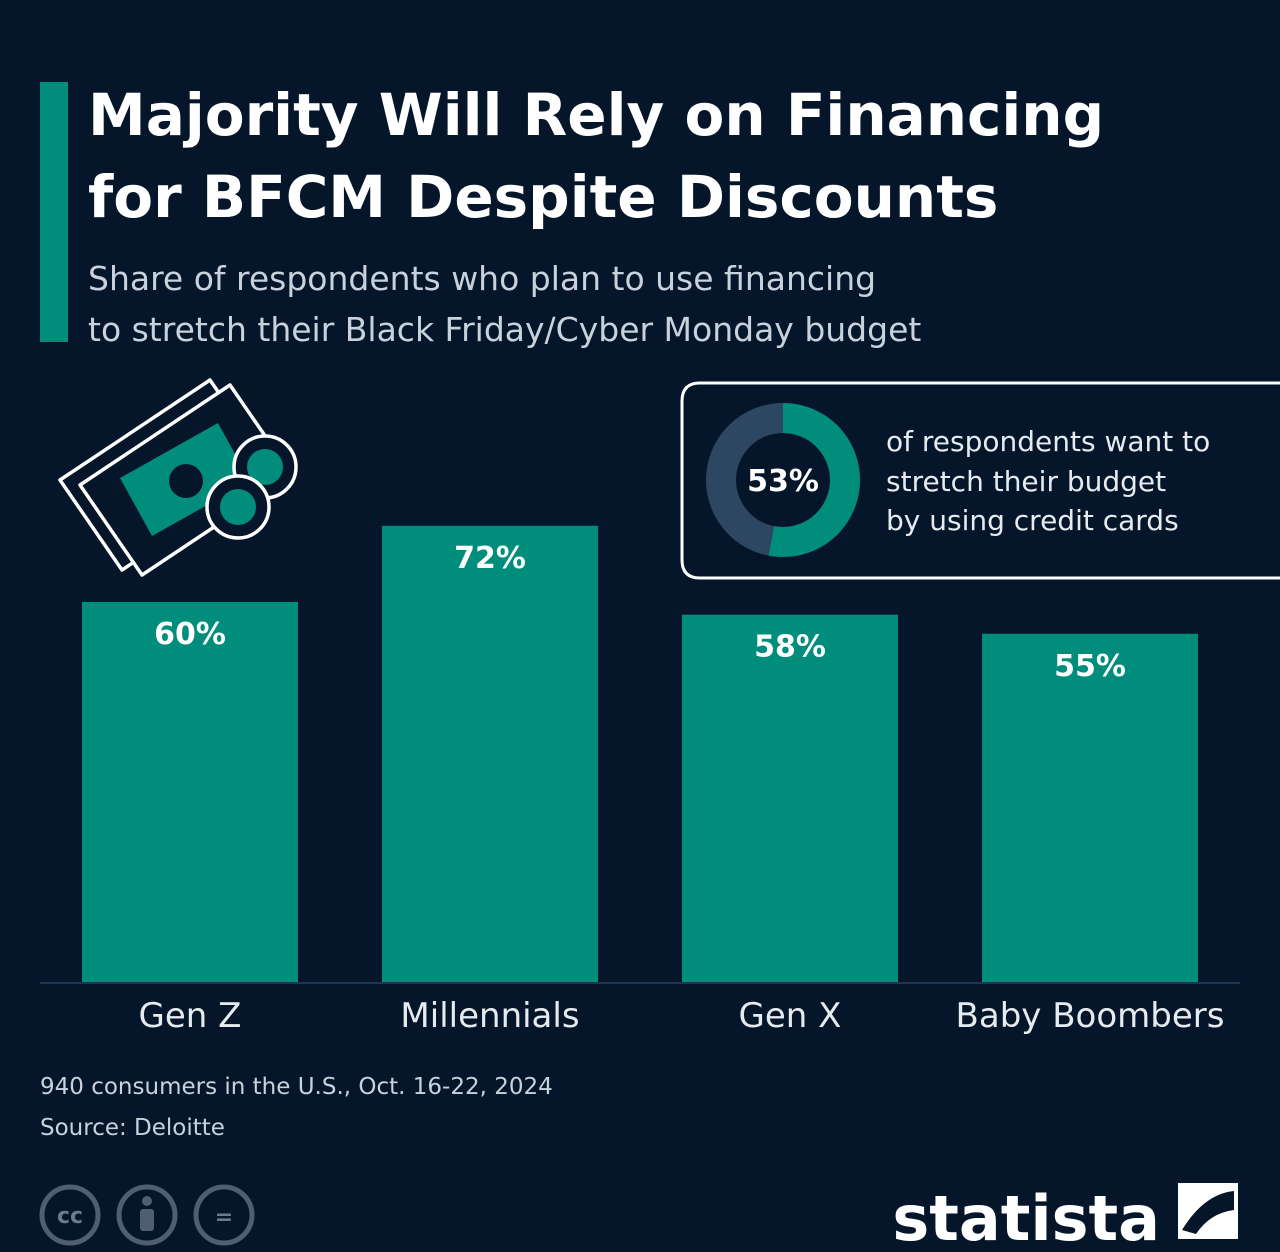 Image resolution: width=1280 pixels, height=1252 pixels. I want to click on bar-value-label: 58%, so click(790, 647).